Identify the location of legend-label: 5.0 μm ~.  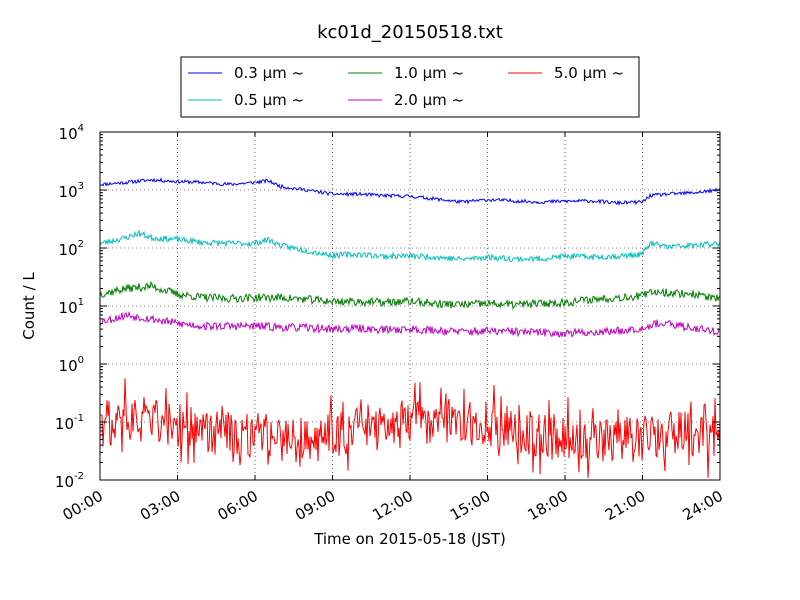
(589, 73).